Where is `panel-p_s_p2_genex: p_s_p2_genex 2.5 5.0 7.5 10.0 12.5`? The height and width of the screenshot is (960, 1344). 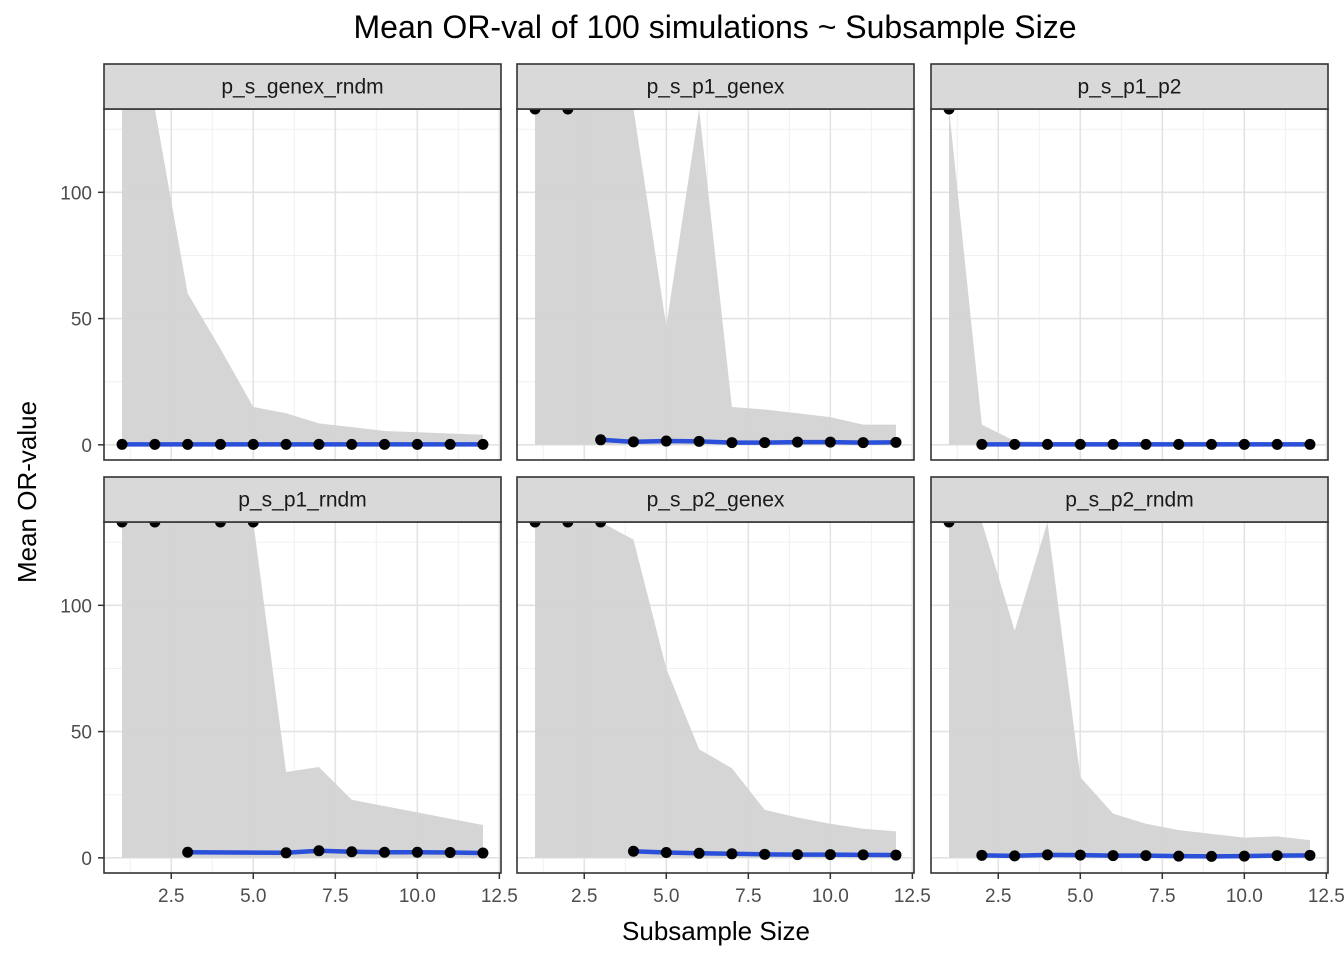
panel-p_s_p2_genex: p_s_p2_genex 2.5 5.0 7.5 10.0 12.5 is located at coordinates (723, 691).